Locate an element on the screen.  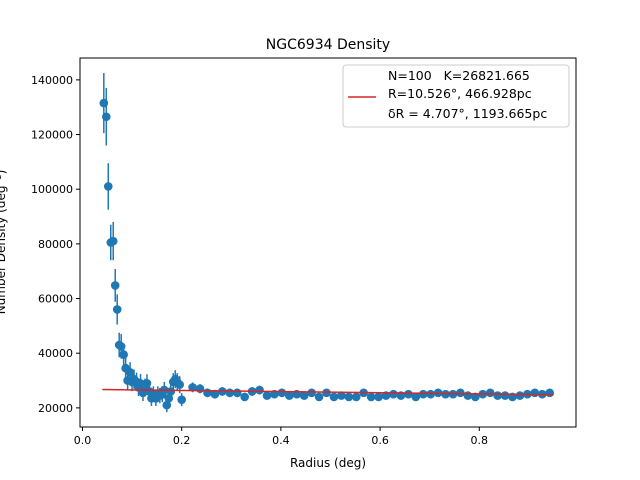
y-axis-ticks: 20000 40000 60000 80000 100000 120000 140000 is located at coordinates (55, 244).